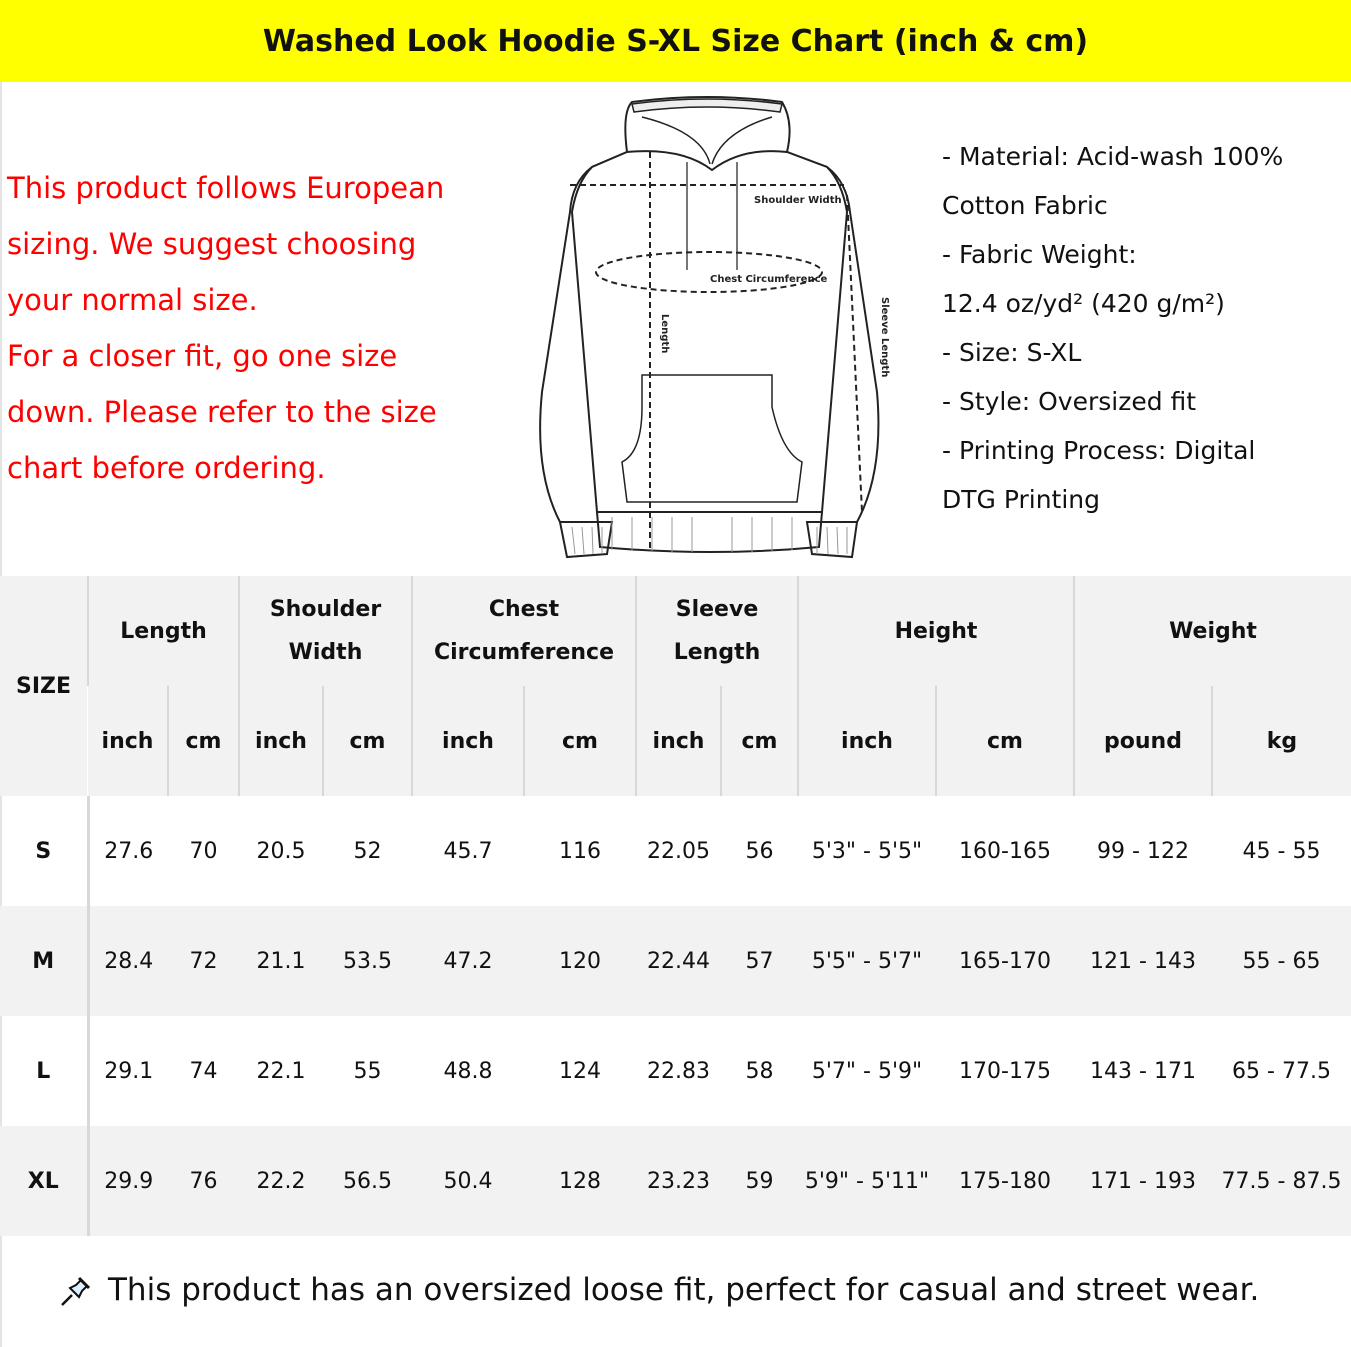 The height and width of the screenshot is (1347, 1351). I want to click on chest-circumference-label: Chest Circumference, so click(769, 279).